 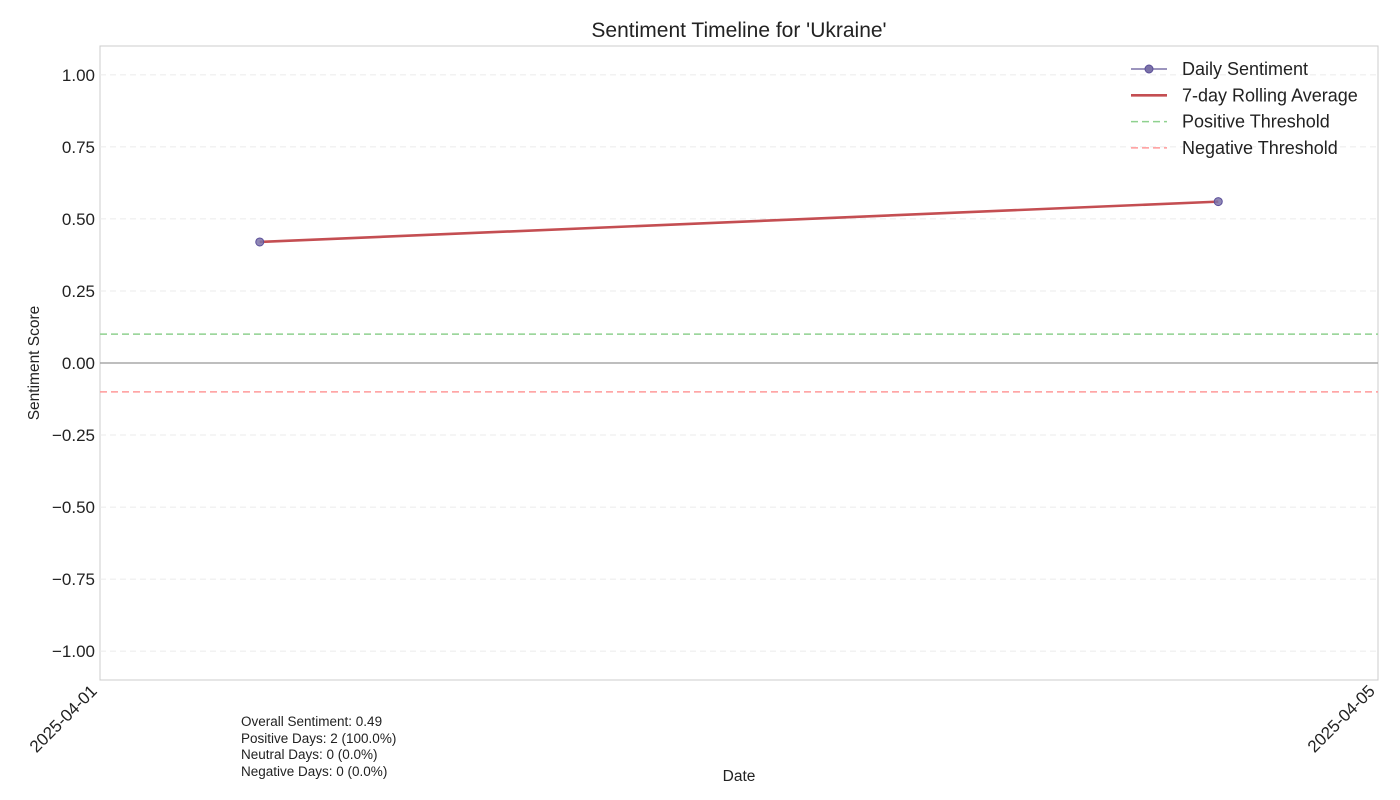 I want to click on x-tick-labels: 2025-04-01 2025-04-05, so click(x=702, y=718).